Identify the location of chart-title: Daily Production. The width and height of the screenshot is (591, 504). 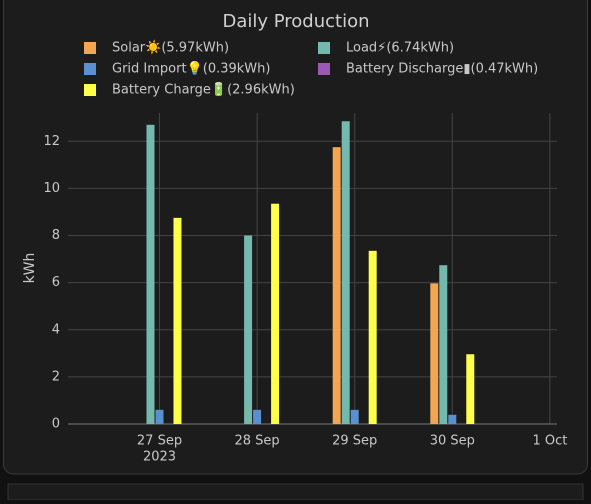
(295, 21).